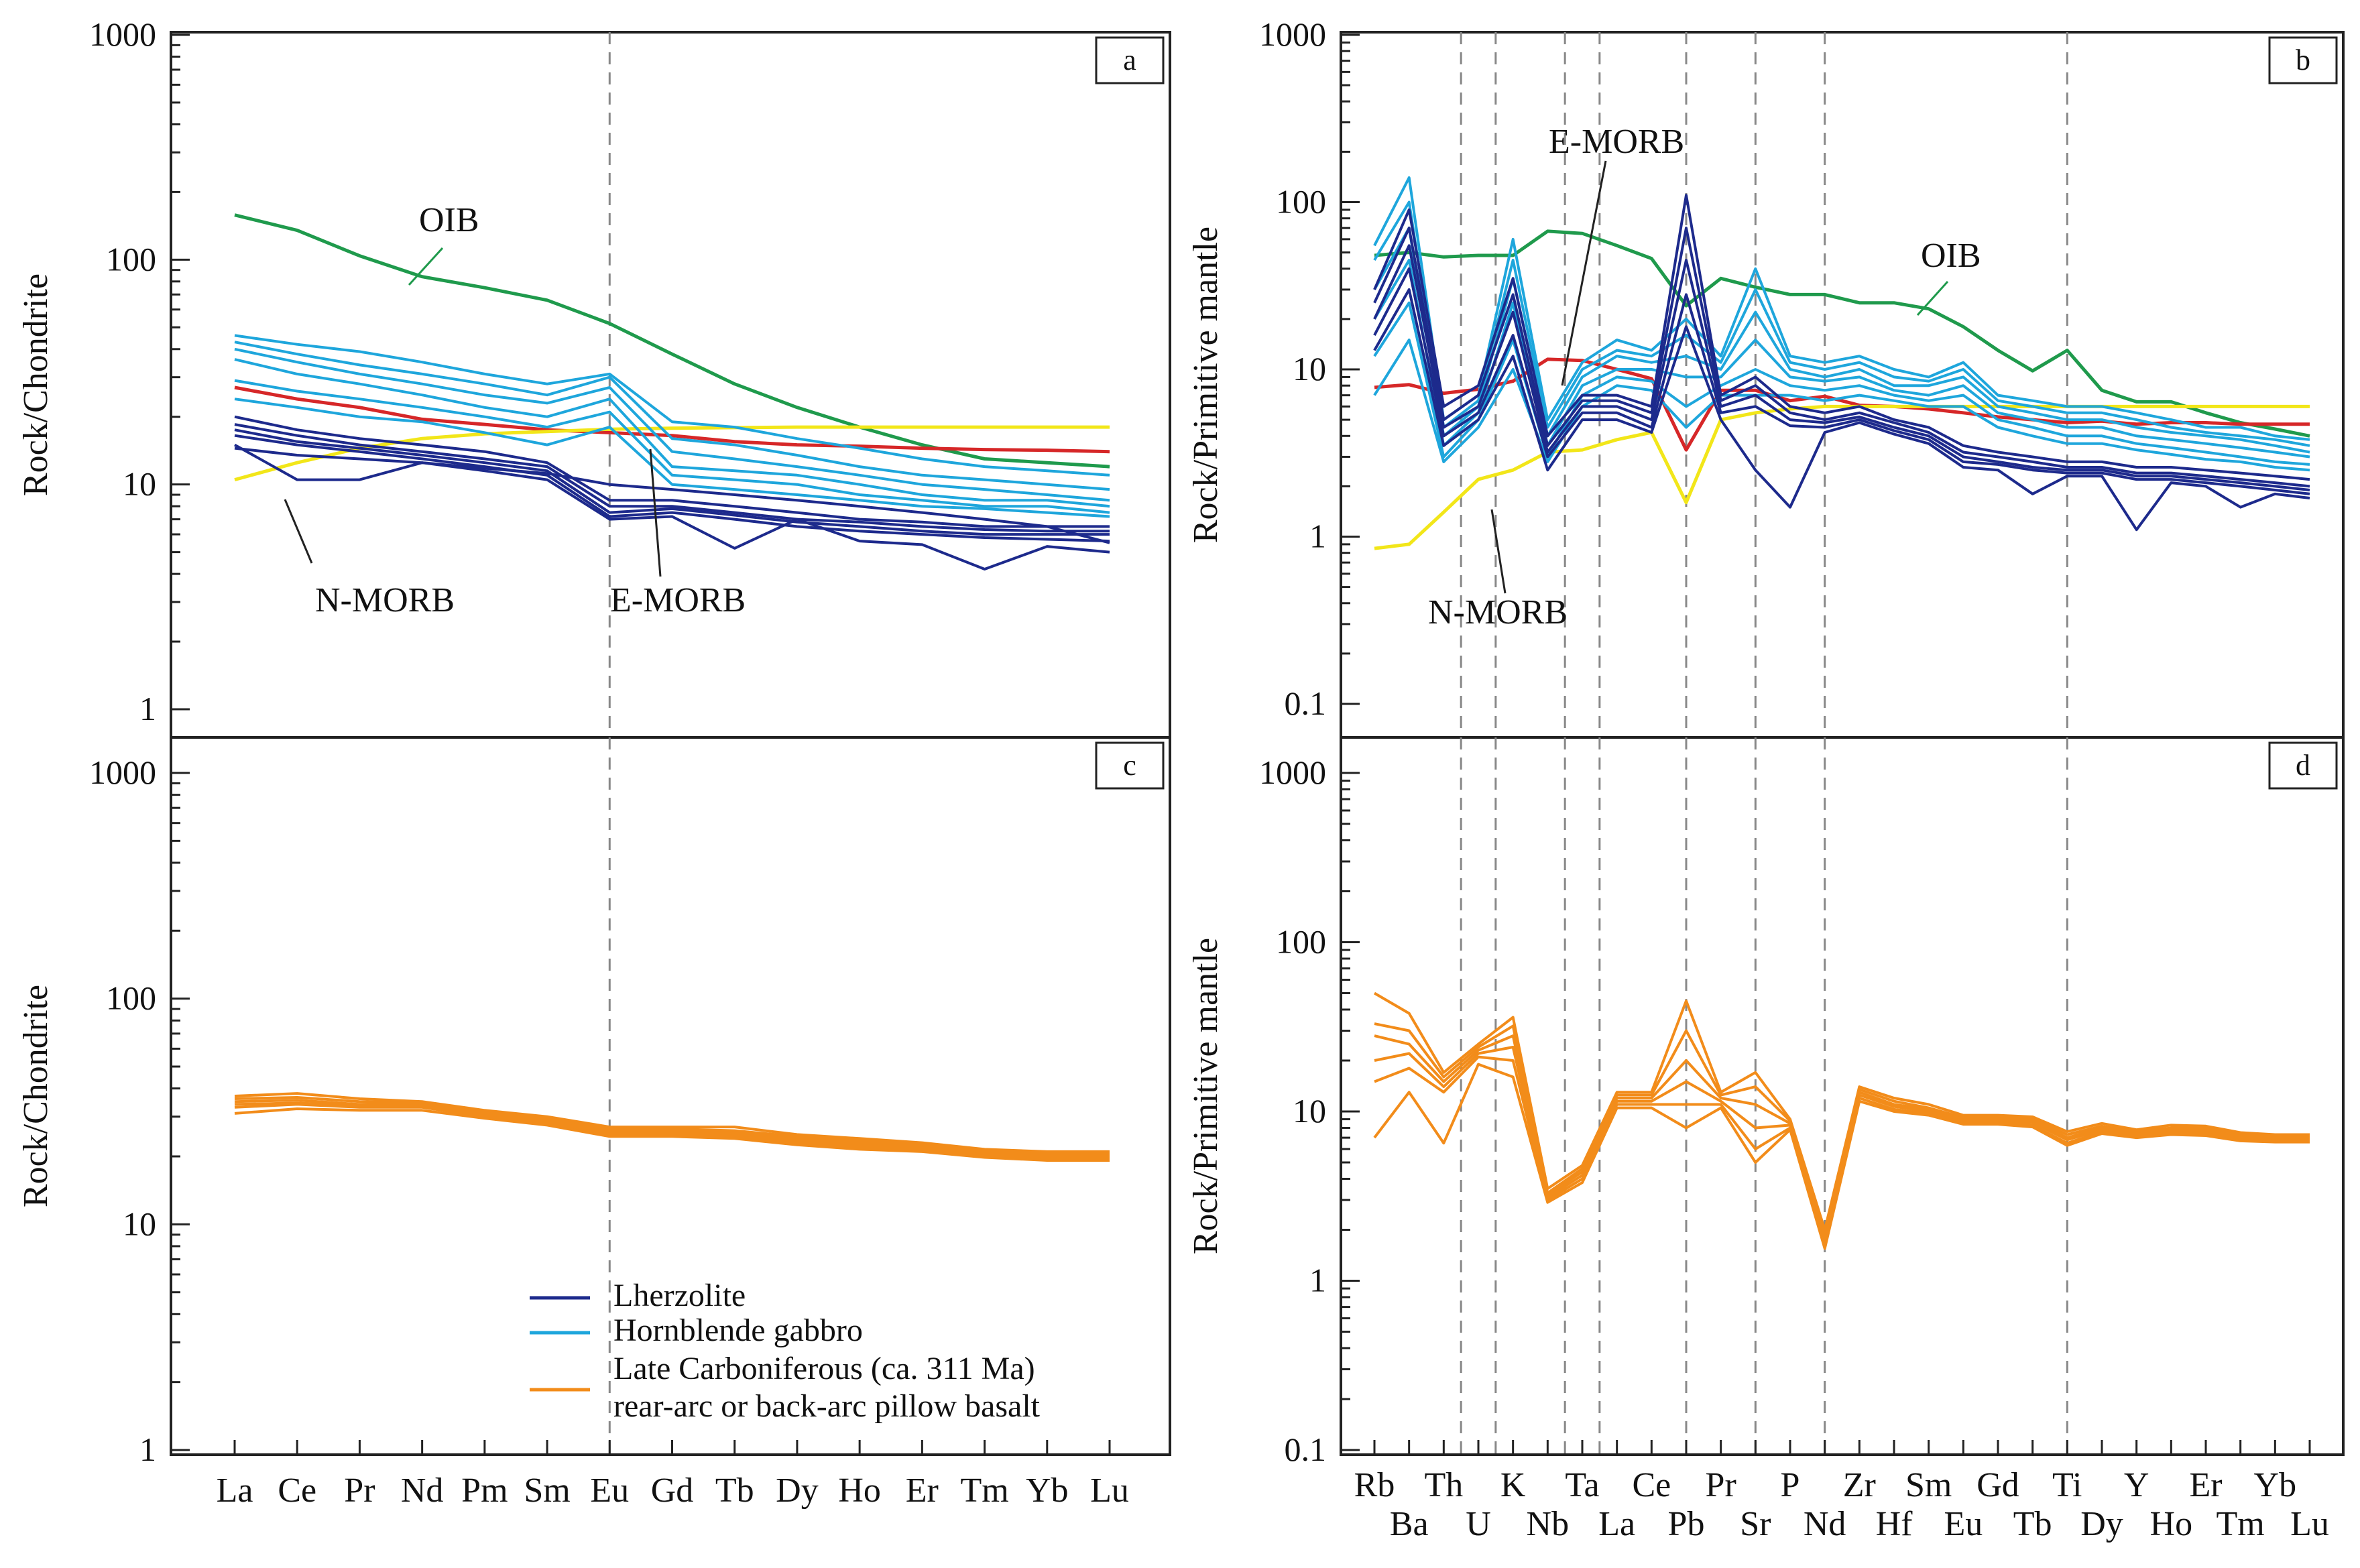 The image size is (2360, 1568). I want to click on x-category-label: P, so click(1790, 1485).